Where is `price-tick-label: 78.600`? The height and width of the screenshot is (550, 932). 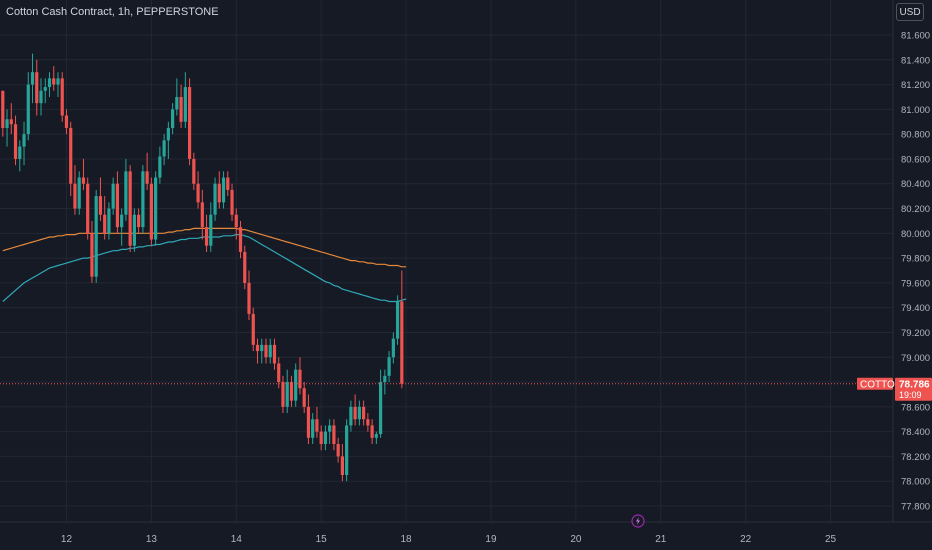
price-tick-label: 78.600 is located at coordinates (915, 407).